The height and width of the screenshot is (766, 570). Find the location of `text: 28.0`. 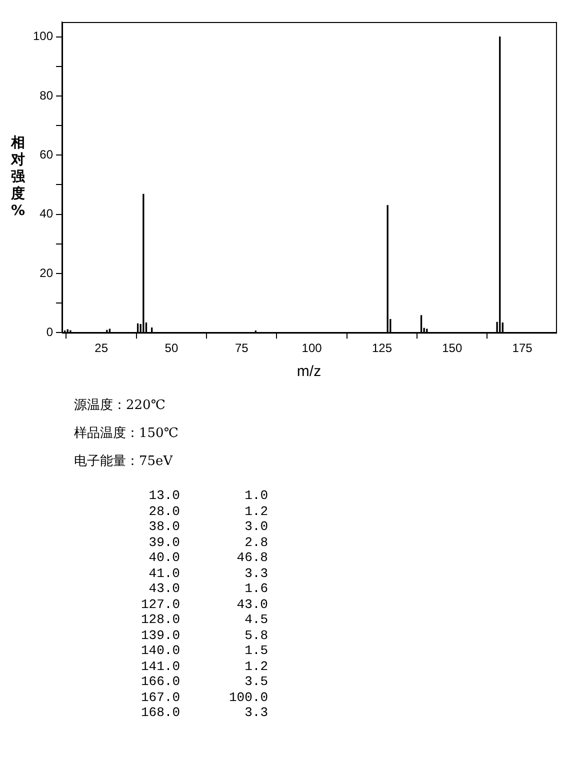

text: 28.0 is located at coordinates (164, 511).